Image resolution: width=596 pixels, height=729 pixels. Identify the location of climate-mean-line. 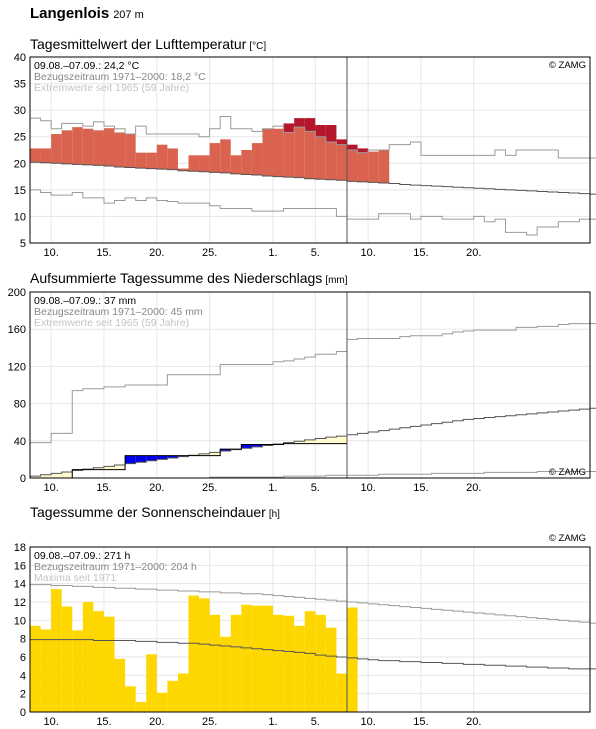
(313, 178).